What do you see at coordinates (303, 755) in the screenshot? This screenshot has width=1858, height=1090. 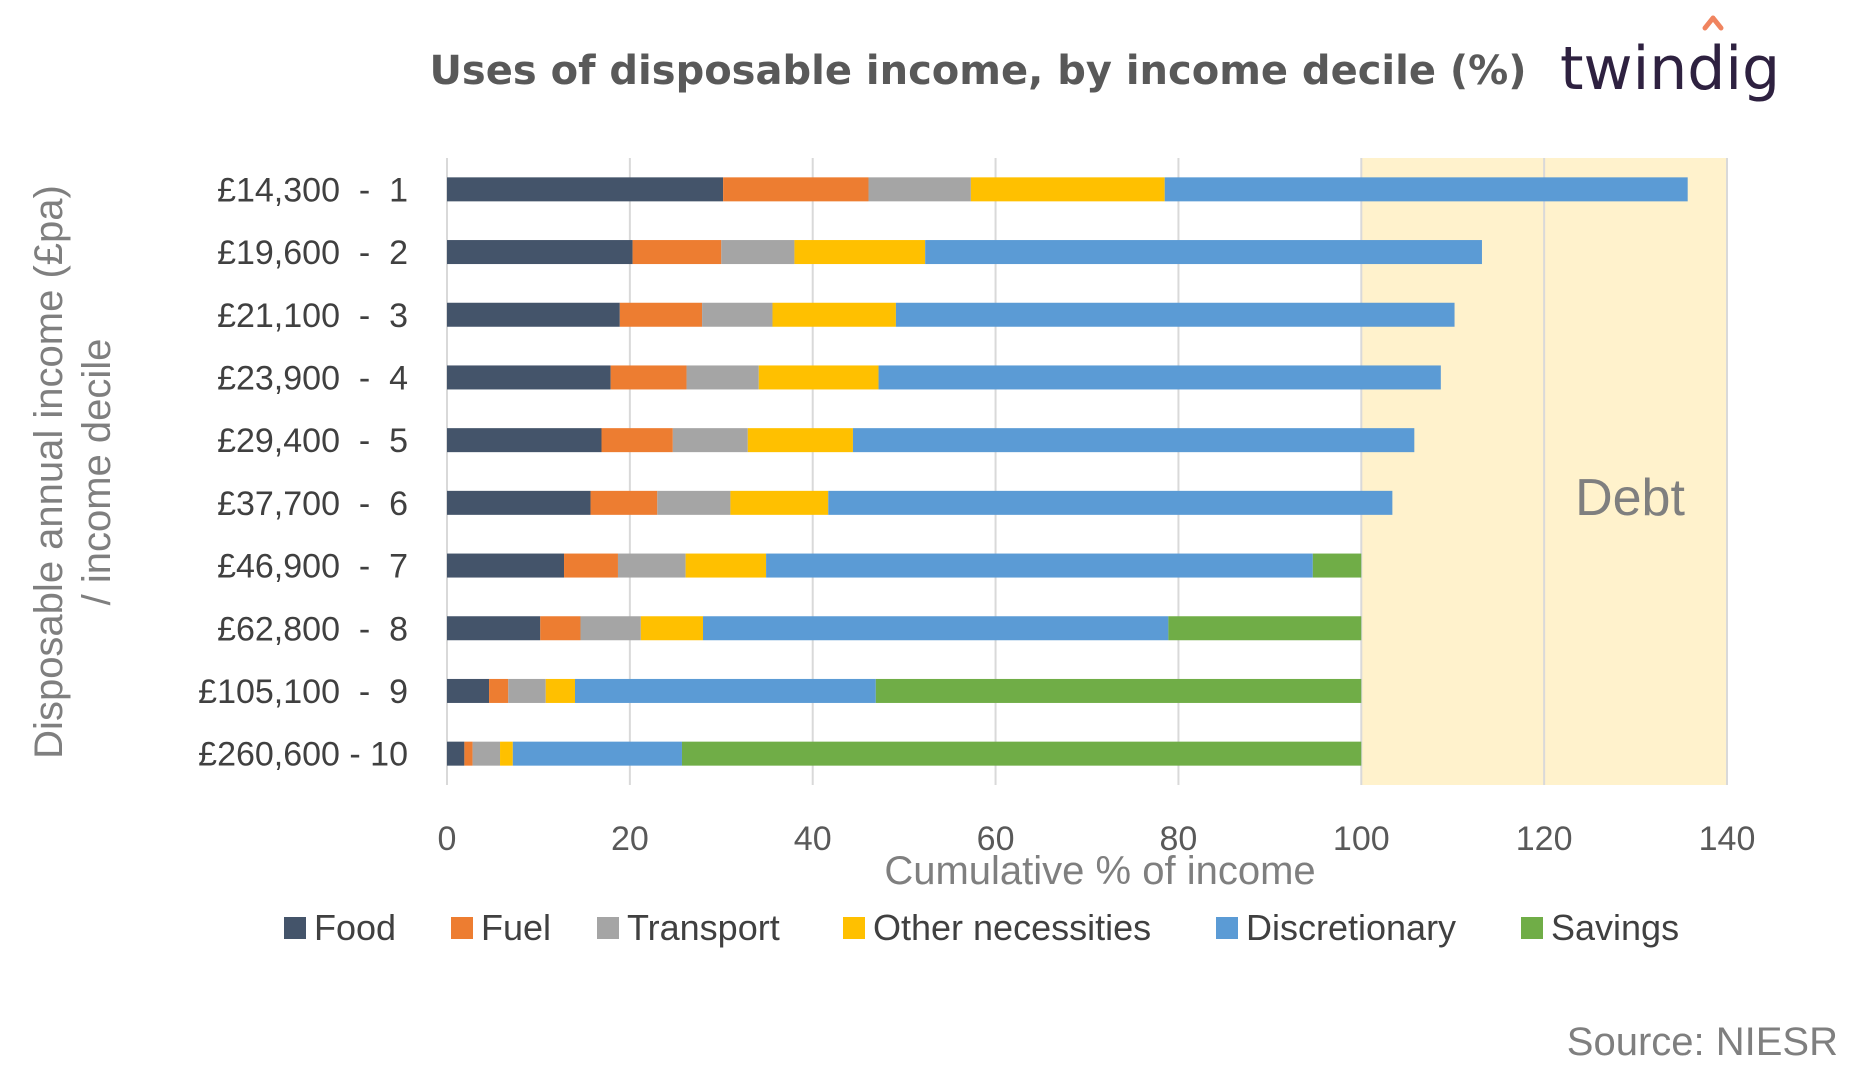 I see `y-tick-label: £260,600 - 10` at bounding box center [303, 755].